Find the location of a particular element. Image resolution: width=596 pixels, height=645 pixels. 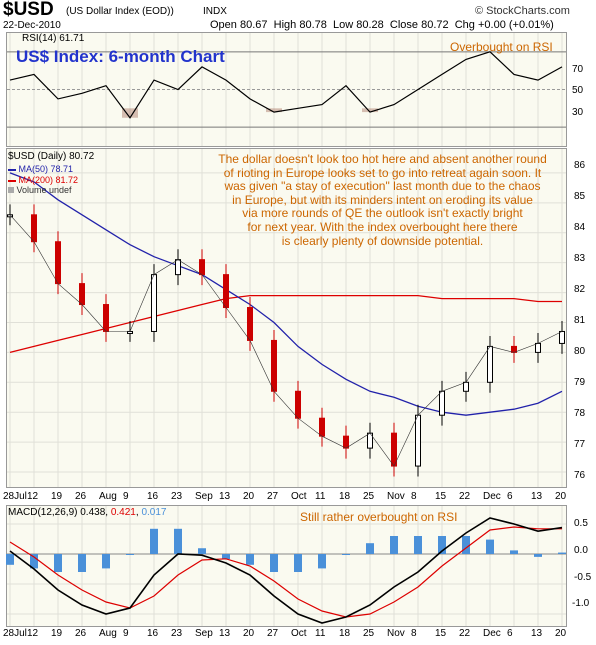

close-value: 80.72 is located at coordinates (435, 25).